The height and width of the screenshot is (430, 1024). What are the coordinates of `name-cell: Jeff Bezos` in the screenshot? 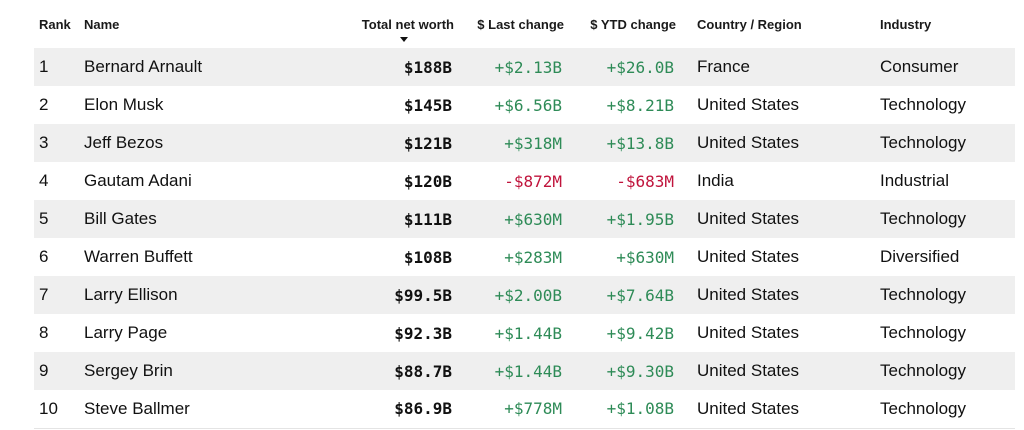 It's located at (124, 142).